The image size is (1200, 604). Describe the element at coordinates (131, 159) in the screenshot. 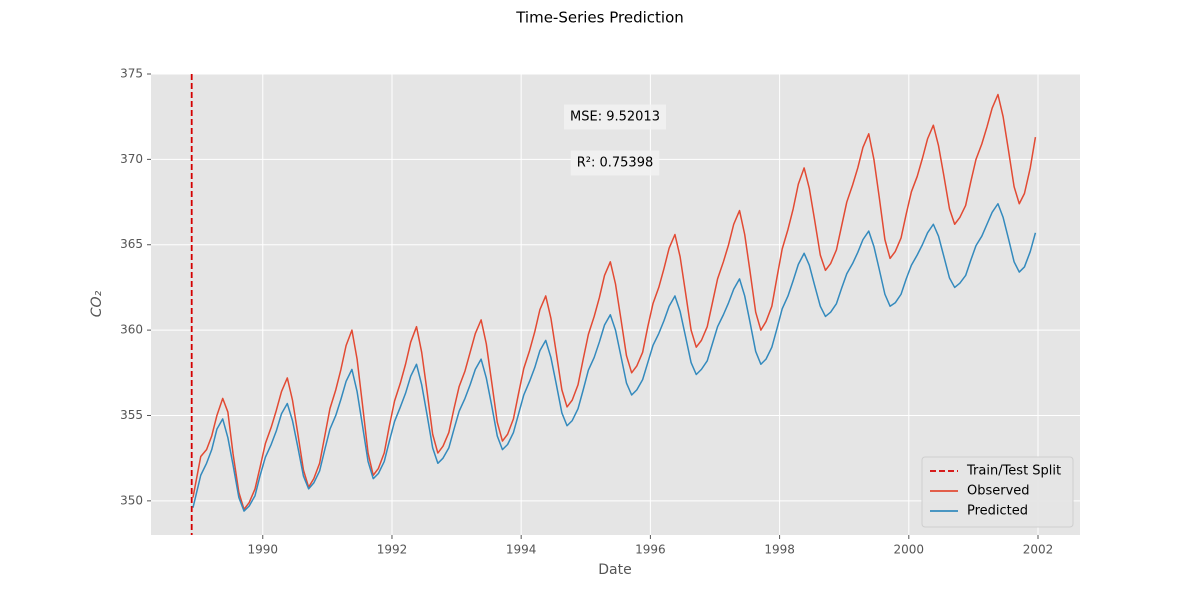

I see `y-tick-label: 370` at that location.